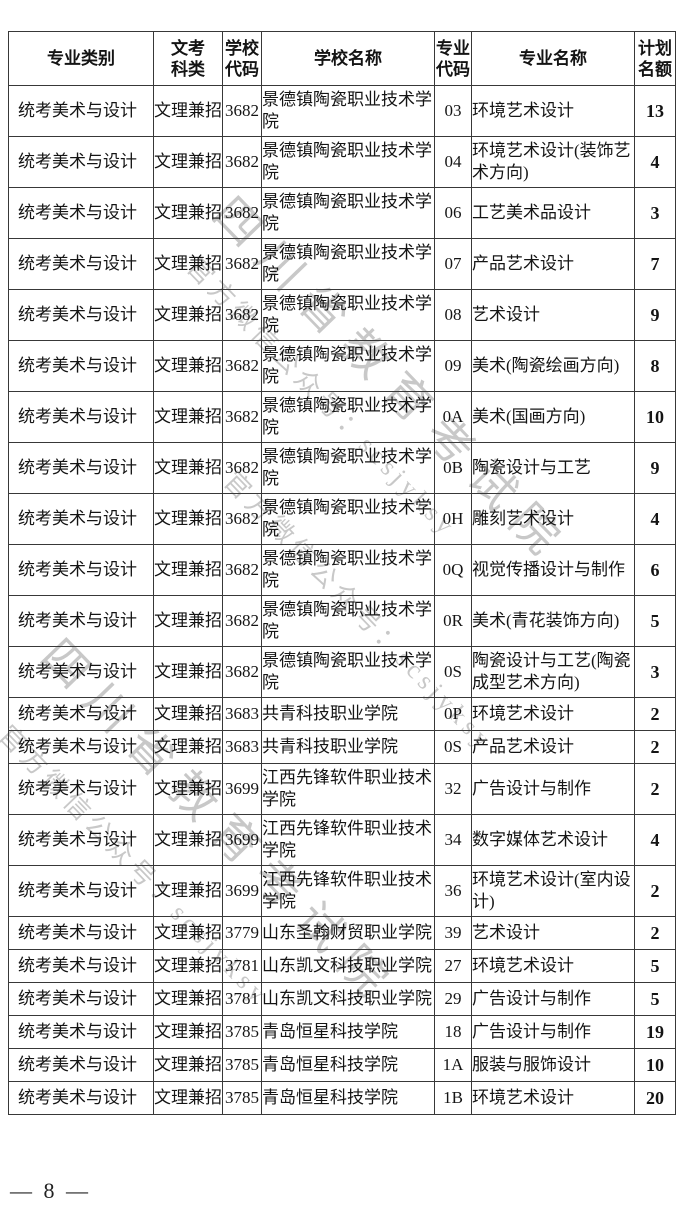  What do you see at coordinates (453, 111) in the screenshot?
I see `major-code-cell: 03` at bounding box center [453, 111].